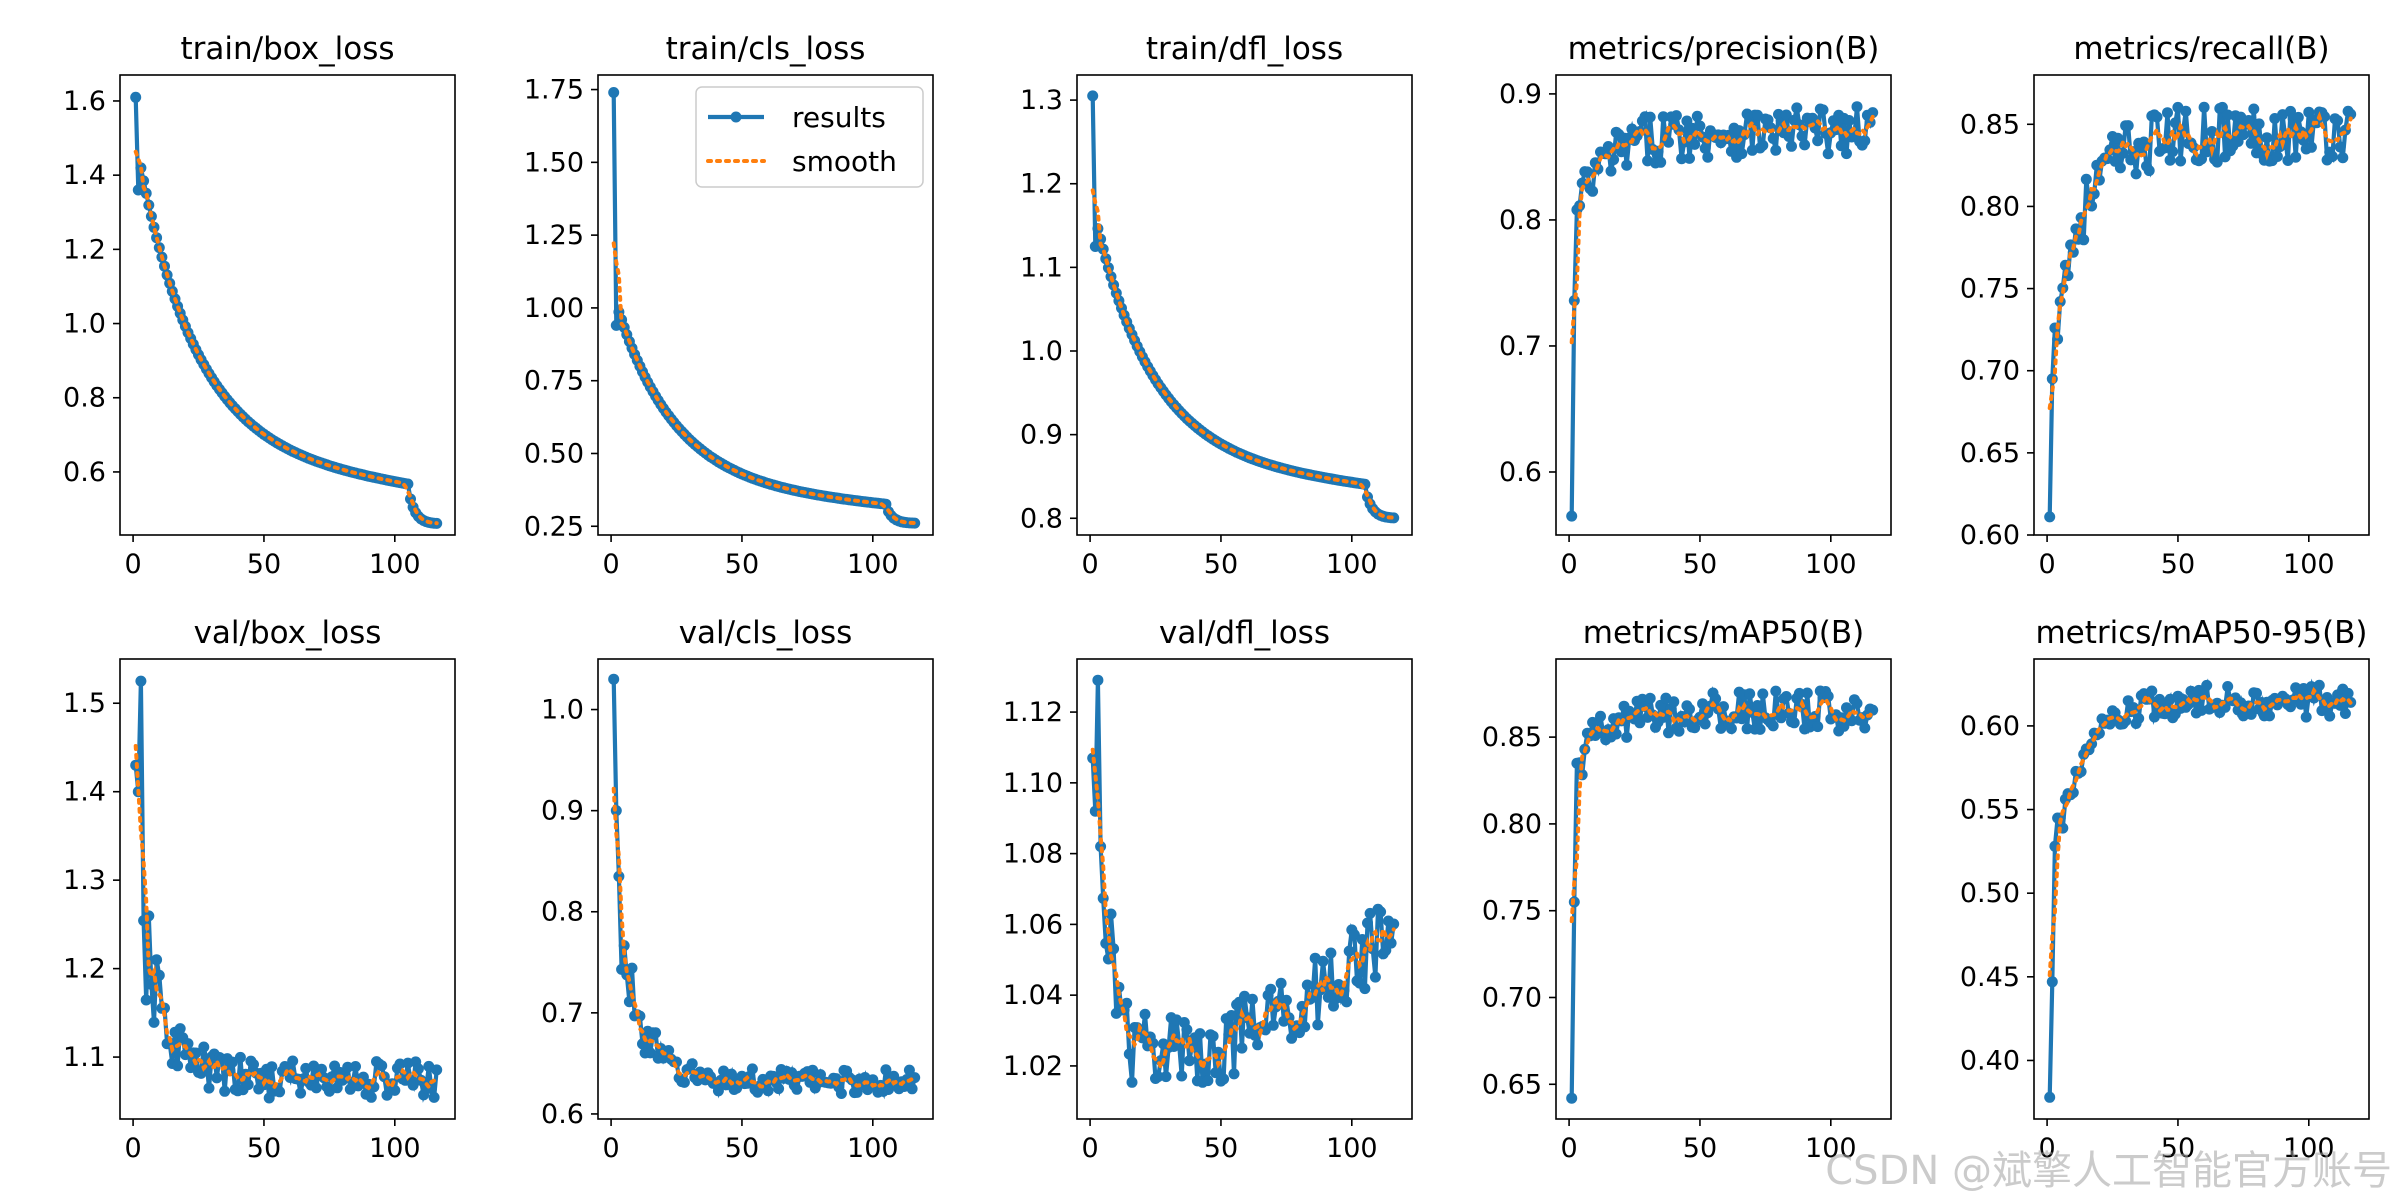 Image resolution: width=2400 pixels, height=1200 pixels. I want to click on y-tick-label: 1.6, so click(84, 101).